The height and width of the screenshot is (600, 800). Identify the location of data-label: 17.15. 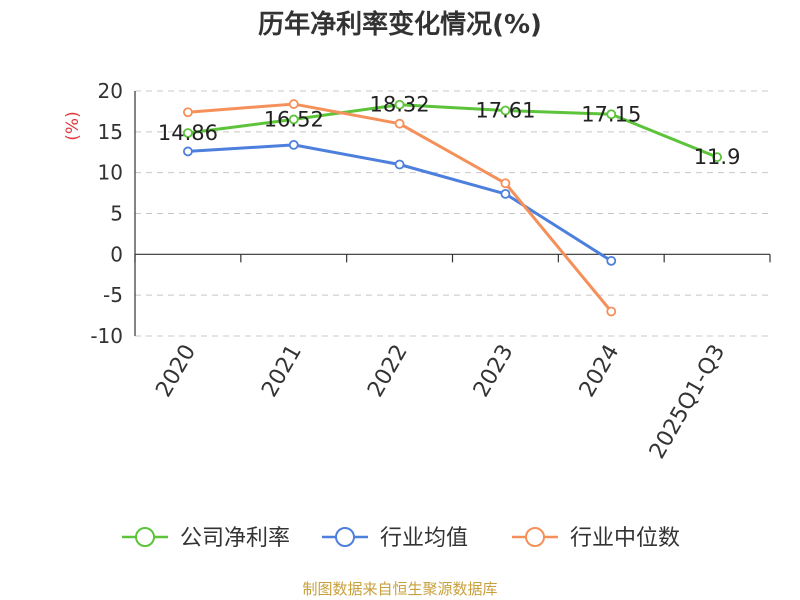
(611, 114).